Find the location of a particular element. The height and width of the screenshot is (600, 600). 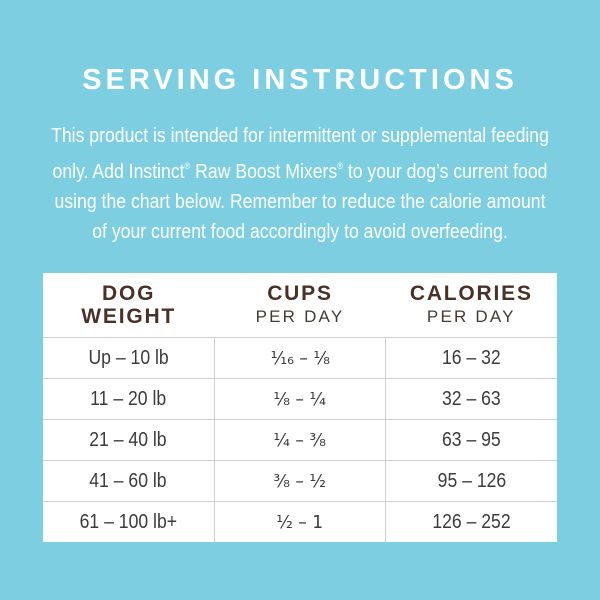

column-header-dog-weight: DOG WEIGHT is located at coordinates (128, 305).